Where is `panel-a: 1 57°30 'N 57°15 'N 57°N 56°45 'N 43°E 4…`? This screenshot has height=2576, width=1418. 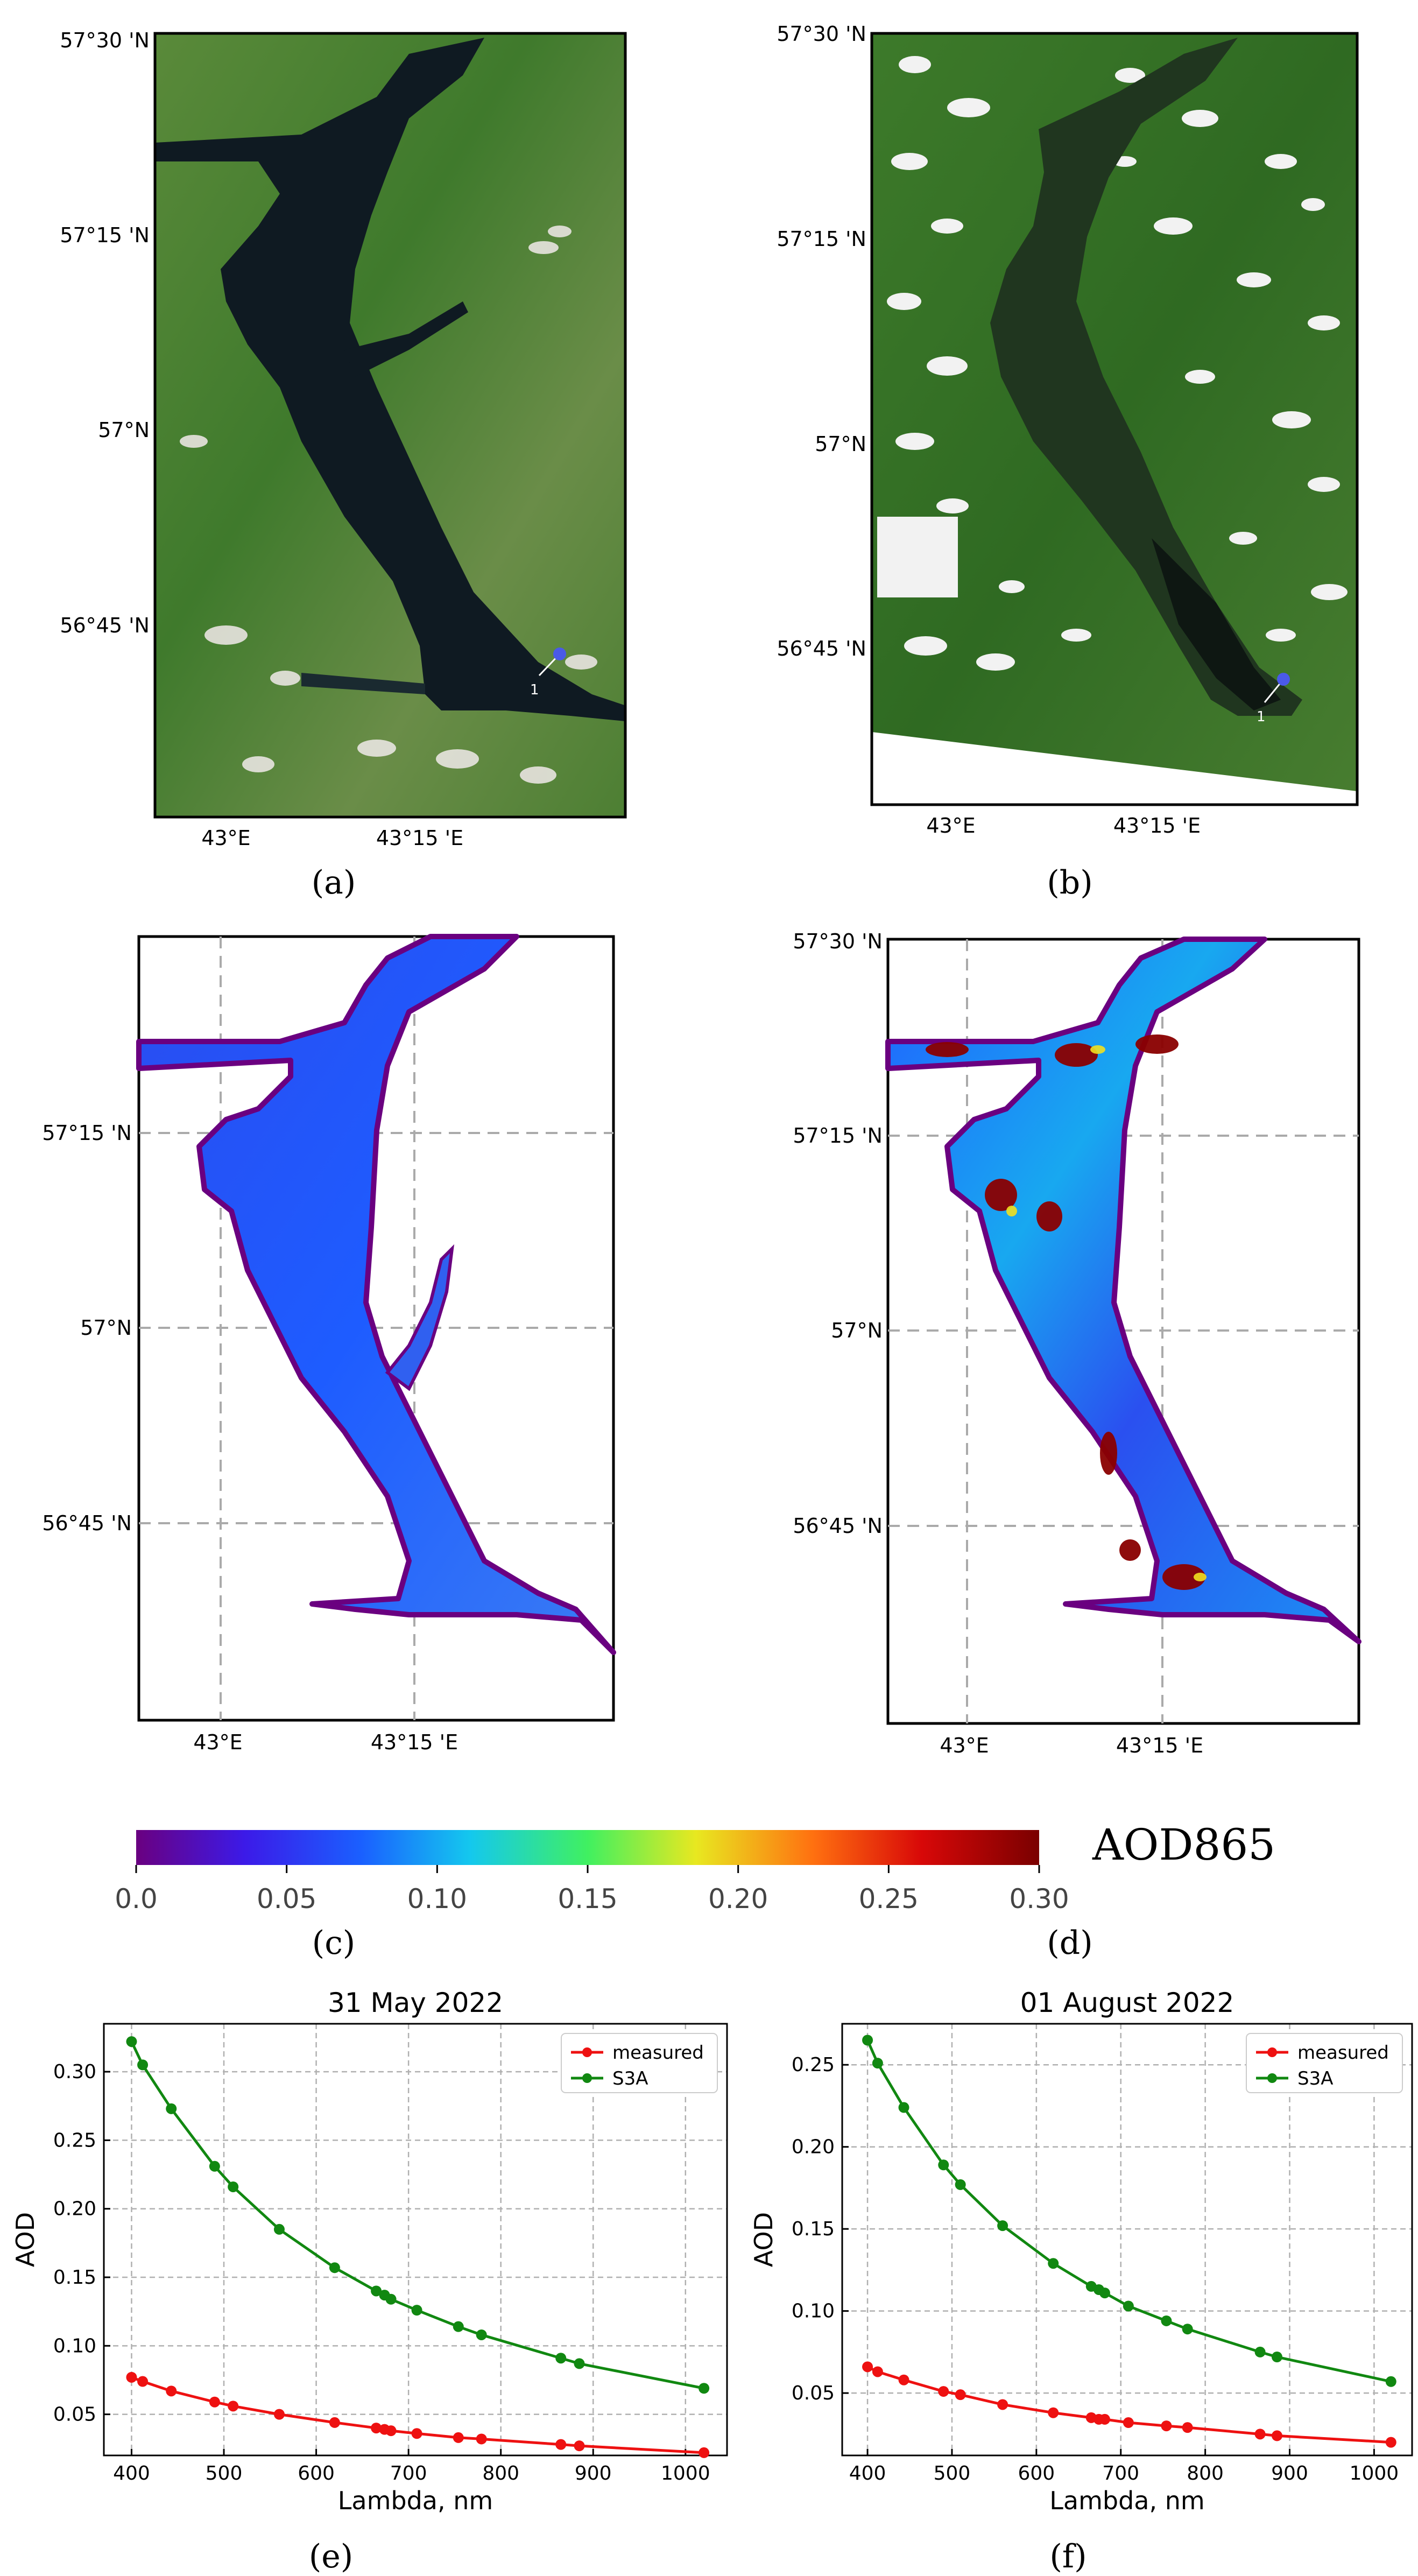
panel-a: 1 57°30 'N 57°15 'N 57°N 56°45 'N 43°E 4… is located at coordinates (343, 466).